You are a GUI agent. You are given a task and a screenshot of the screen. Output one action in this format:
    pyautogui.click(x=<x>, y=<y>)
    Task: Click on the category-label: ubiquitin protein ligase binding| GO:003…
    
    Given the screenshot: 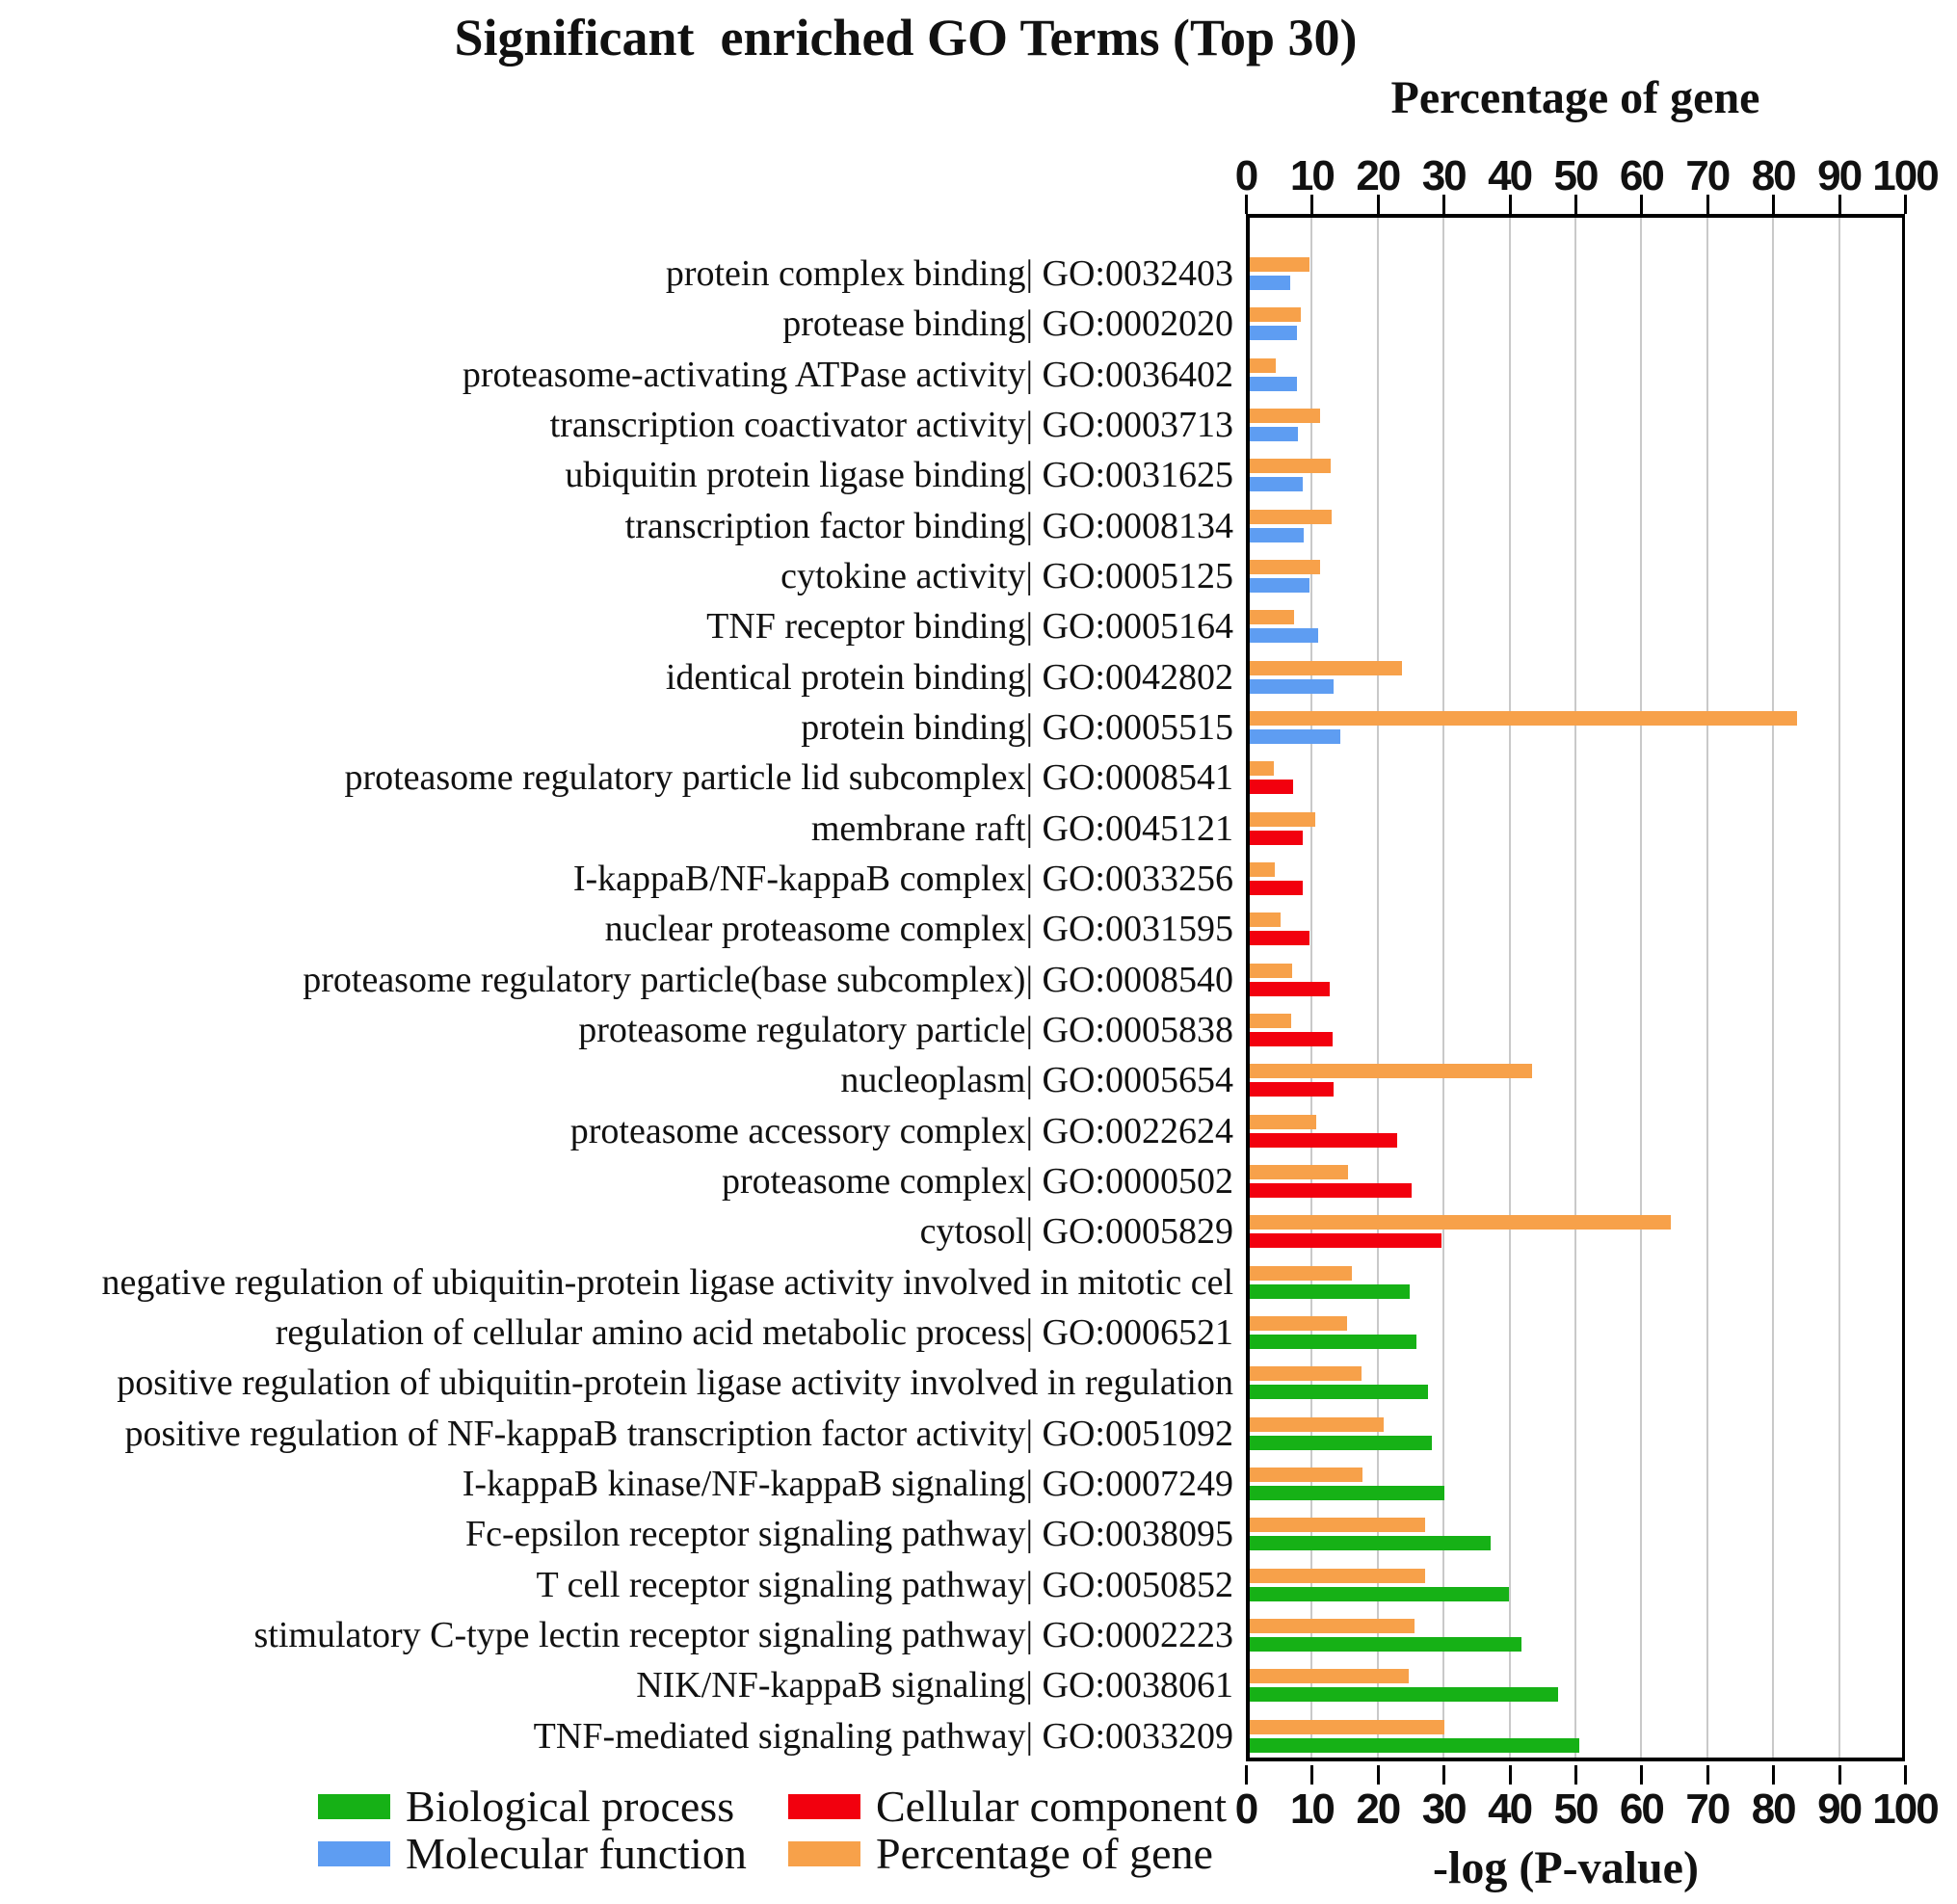 What is the action you would take?
    pyautogui.click(x=899, y=476)
    